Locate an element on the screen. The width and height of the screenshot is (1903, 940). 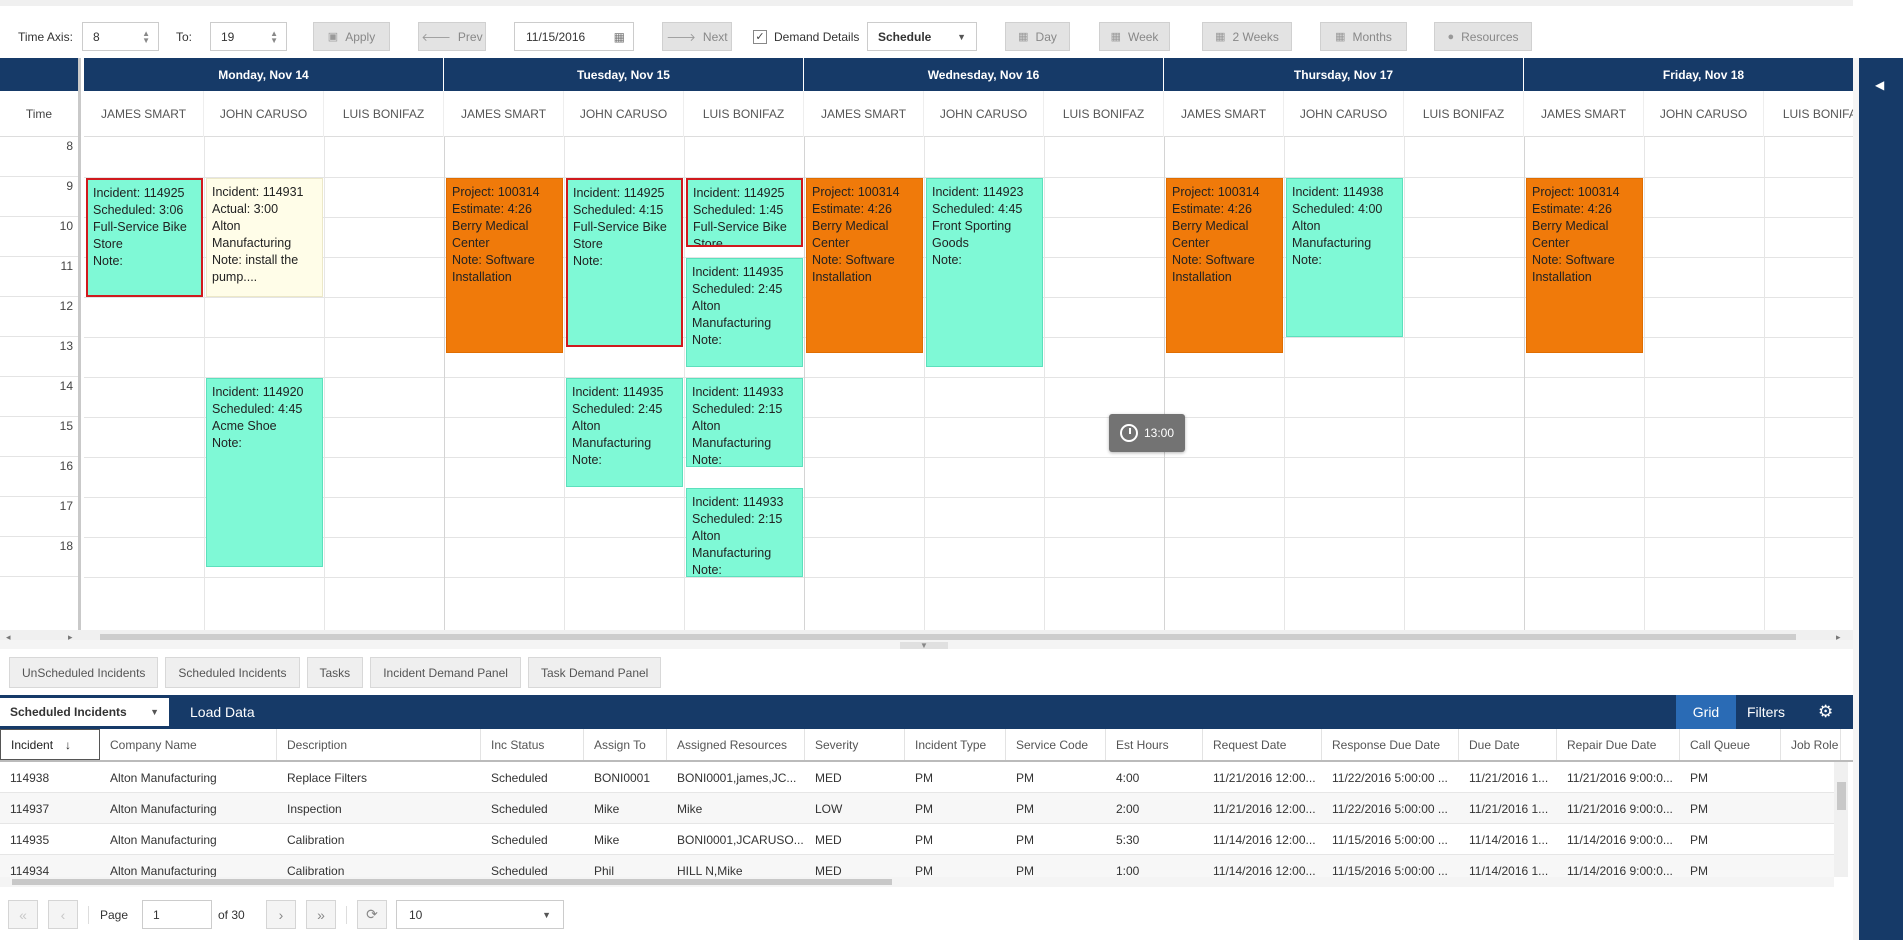
prev-button: 🡐 Prev is located at coordinates (452, 36).